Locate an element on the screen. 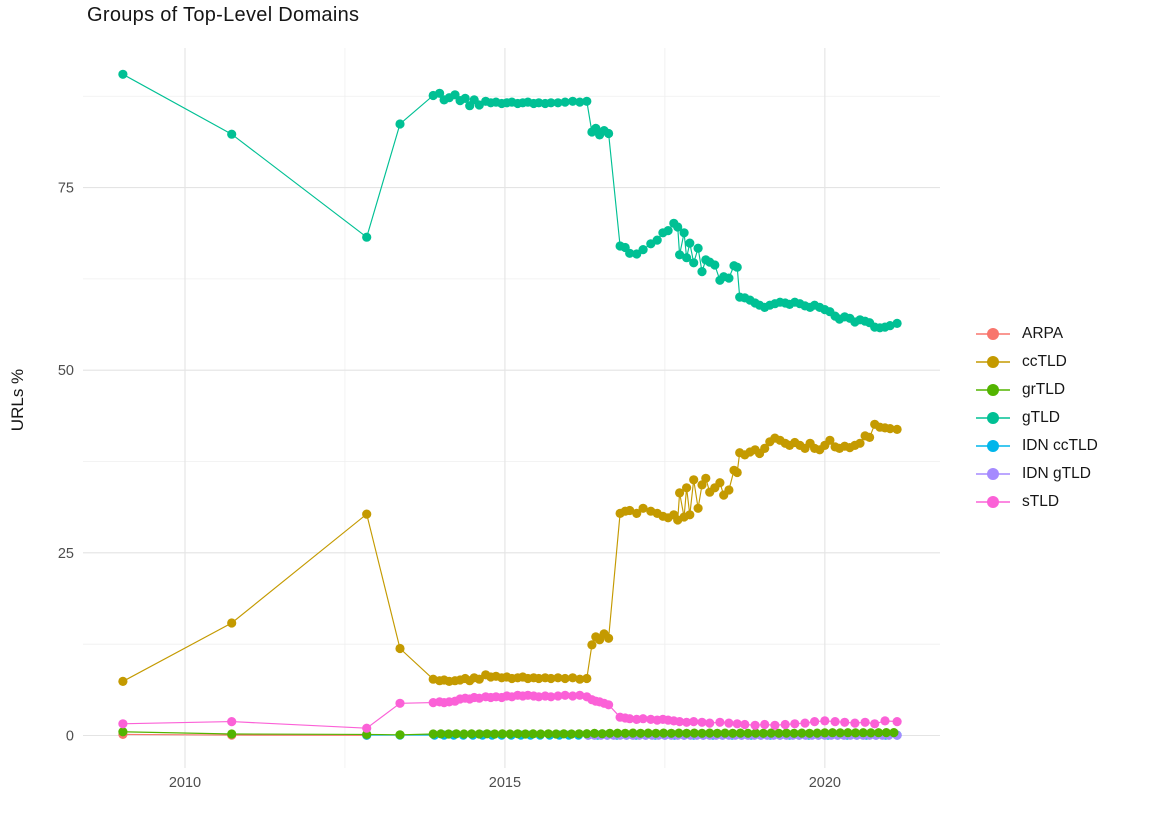  legend-item-stld: sTLD is located at coordinates (1037, 501).